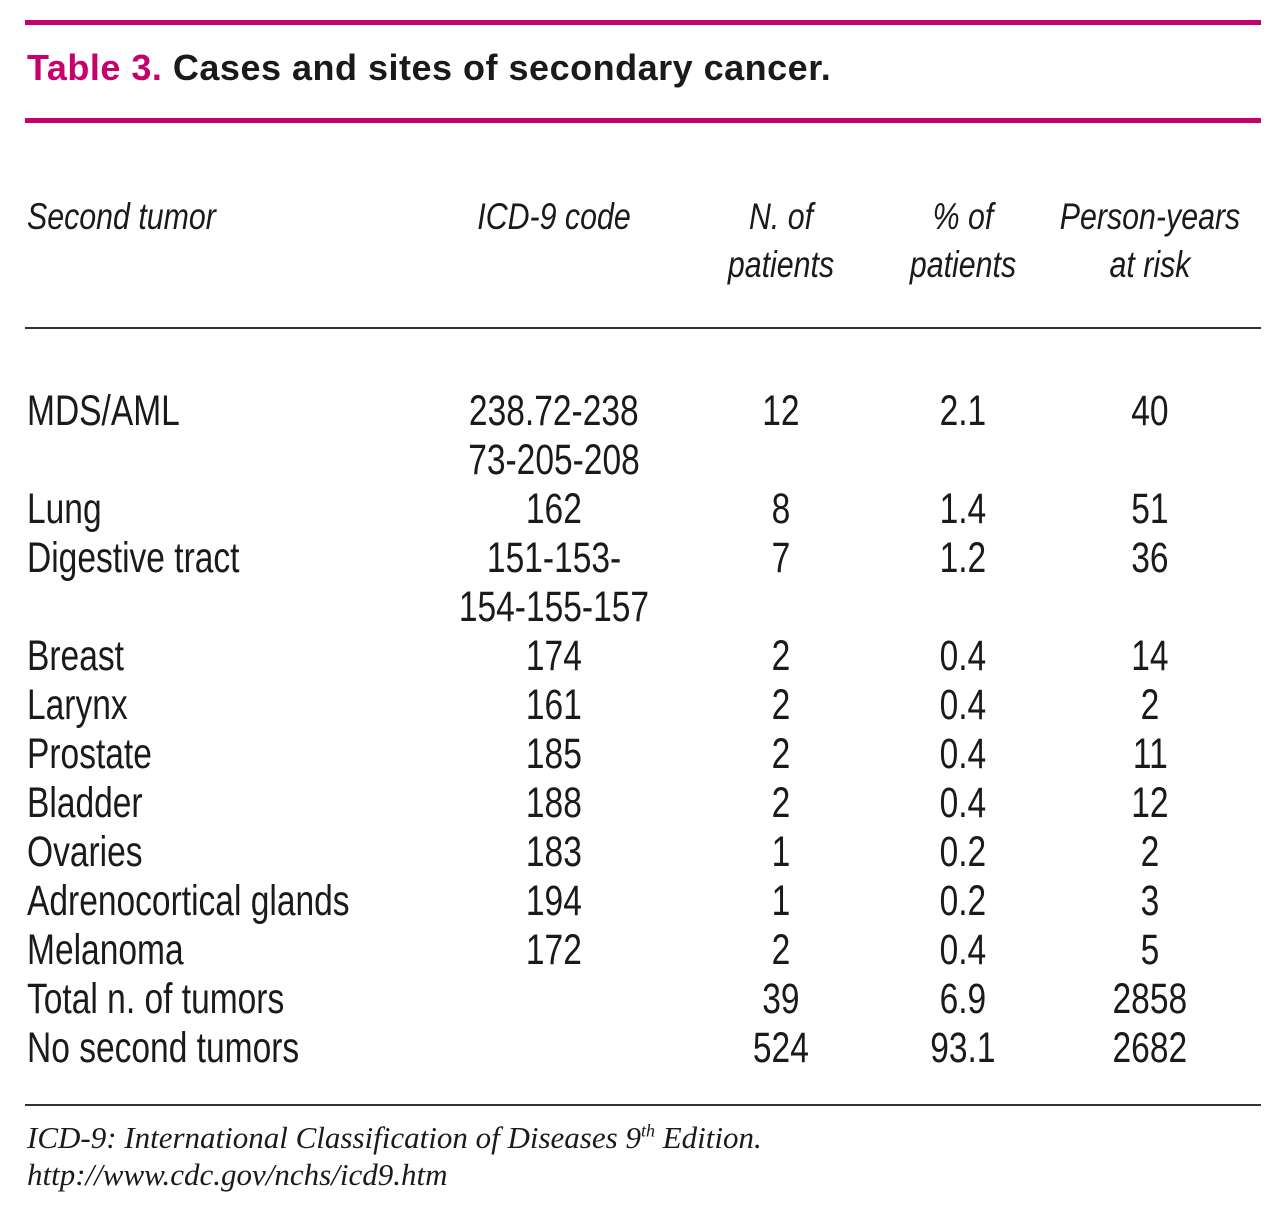 The width and height of the screenshot is (1280, 1215). What do you see at coordinates (554, 803) in the screenshot?
I see `cell-icd9-code: 188` at bounding box center [554, 803].